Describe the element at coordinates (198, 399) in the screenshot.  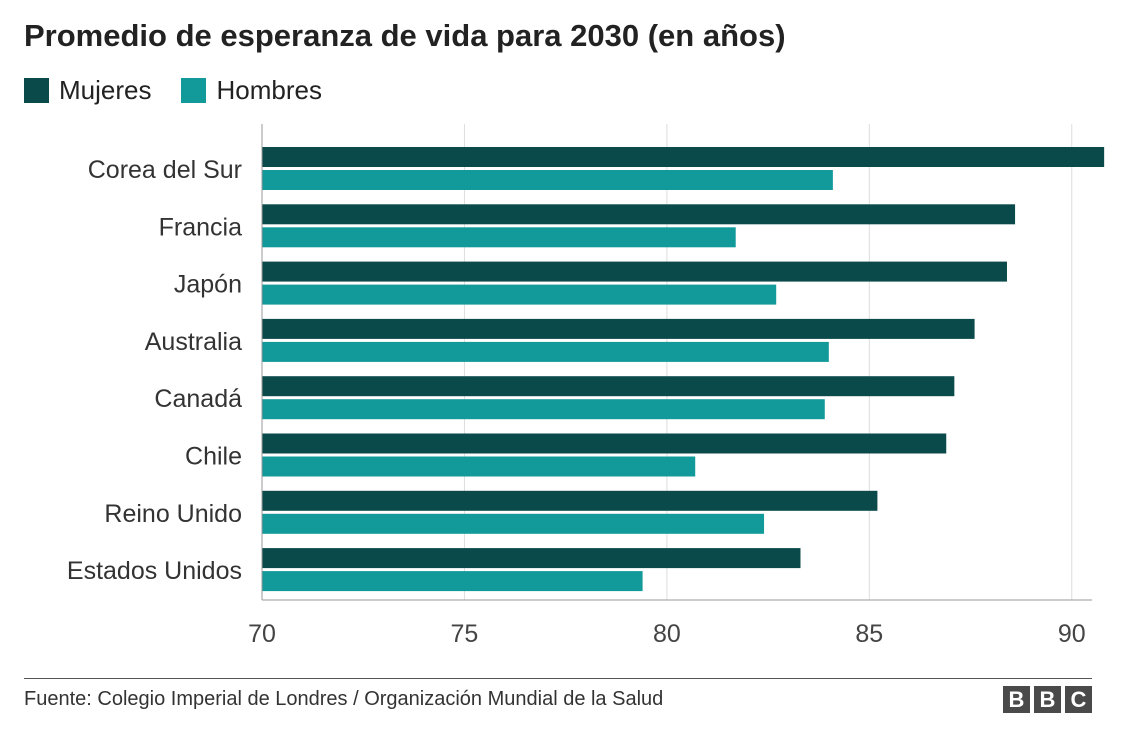
I see `category-label: Canadá` at that location.